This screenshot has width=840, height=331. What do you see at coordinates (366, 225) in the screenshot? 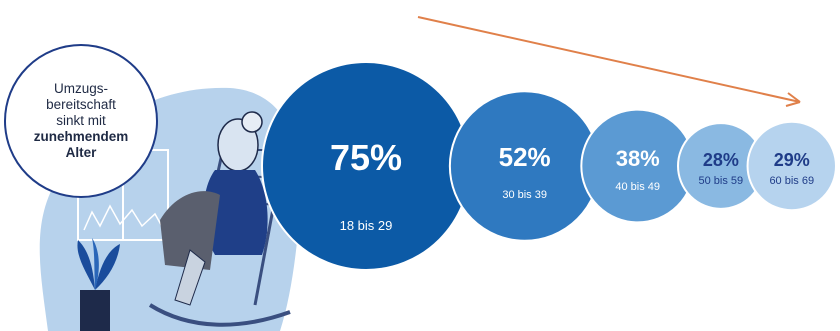
I see `category-label: 18 bis 29` at bounding box center [366, 225].